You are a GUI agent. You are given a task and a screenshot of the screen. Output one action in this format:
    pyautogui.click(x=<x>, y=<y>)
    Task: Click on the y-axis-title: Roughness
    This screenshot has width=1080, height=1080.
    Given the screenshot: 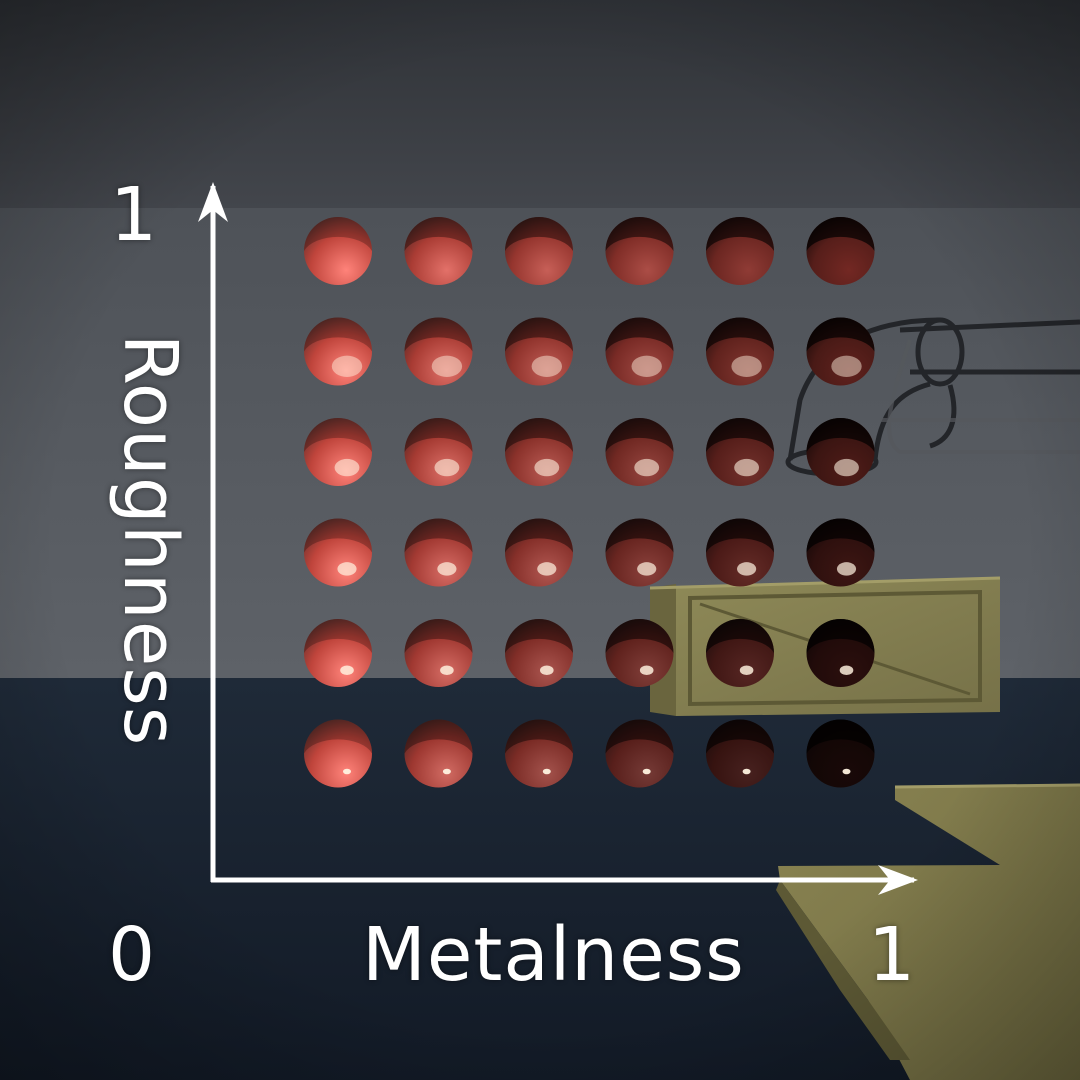 What is the action you would take?
    pyautogui.click(x=150, y=540)
    